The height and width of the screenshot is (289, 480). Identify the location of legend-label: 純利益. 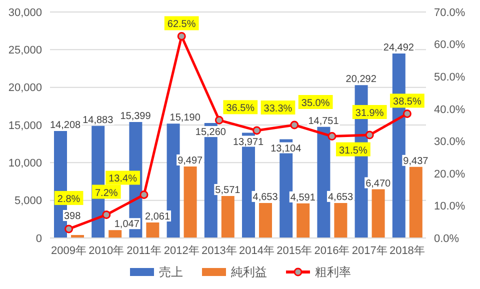
(249, 272).